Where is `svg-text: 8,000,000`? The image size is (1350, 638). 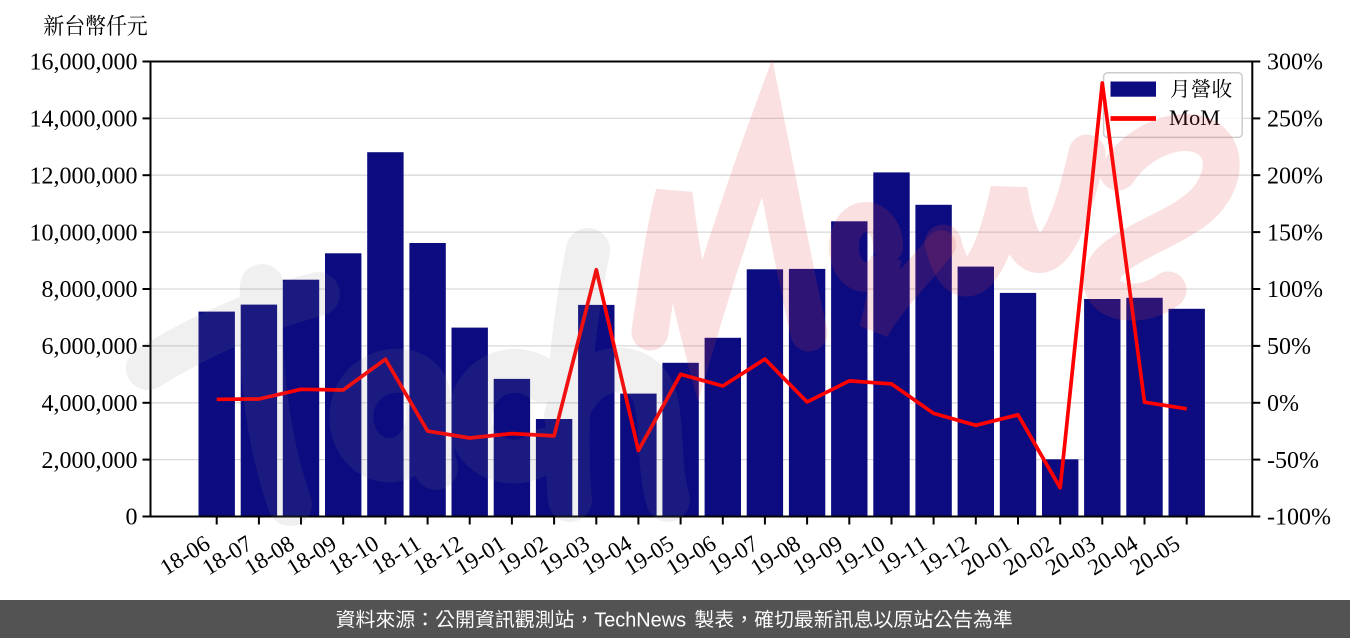
svg-text: 8,000,000 is located at coordinates (90, 290).